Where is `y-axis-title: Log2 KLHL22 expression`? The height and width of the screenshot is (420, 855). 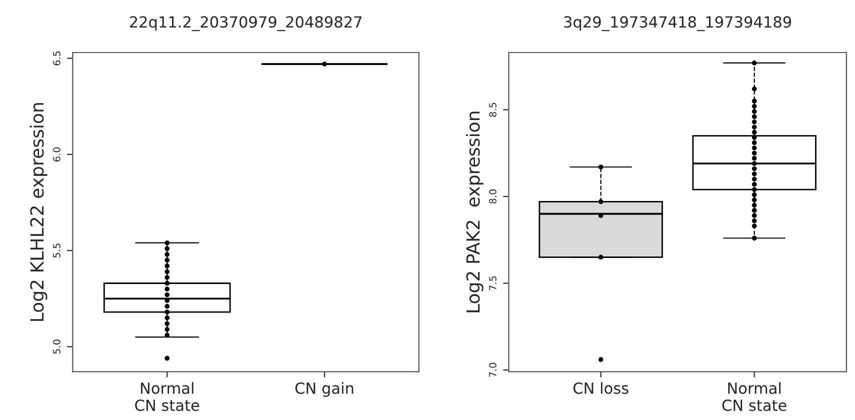
y-axis-title: Log2 KLHL22 expression is located at coordinates (39, 212).